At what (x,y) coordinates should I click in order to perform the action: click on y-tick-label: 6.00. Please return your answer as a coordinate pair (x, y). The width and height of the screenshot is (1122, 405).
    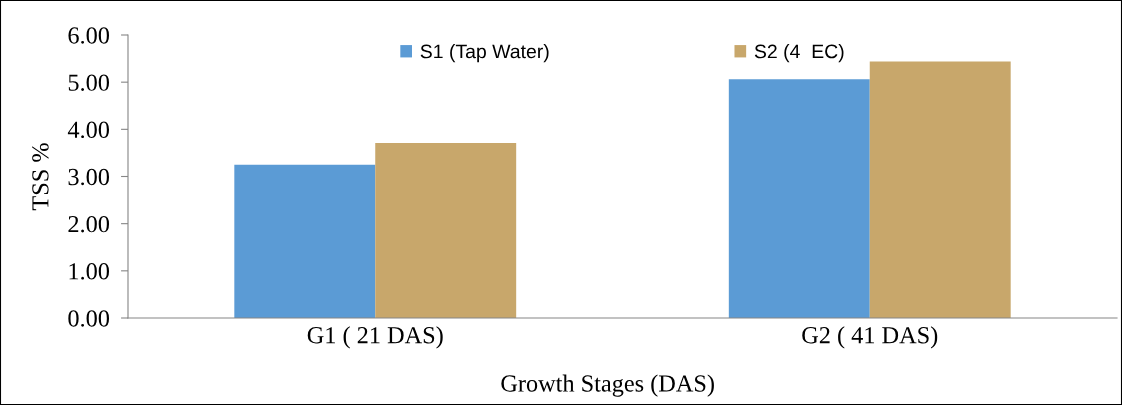
    Looking at the image, I should click on (89, 35).